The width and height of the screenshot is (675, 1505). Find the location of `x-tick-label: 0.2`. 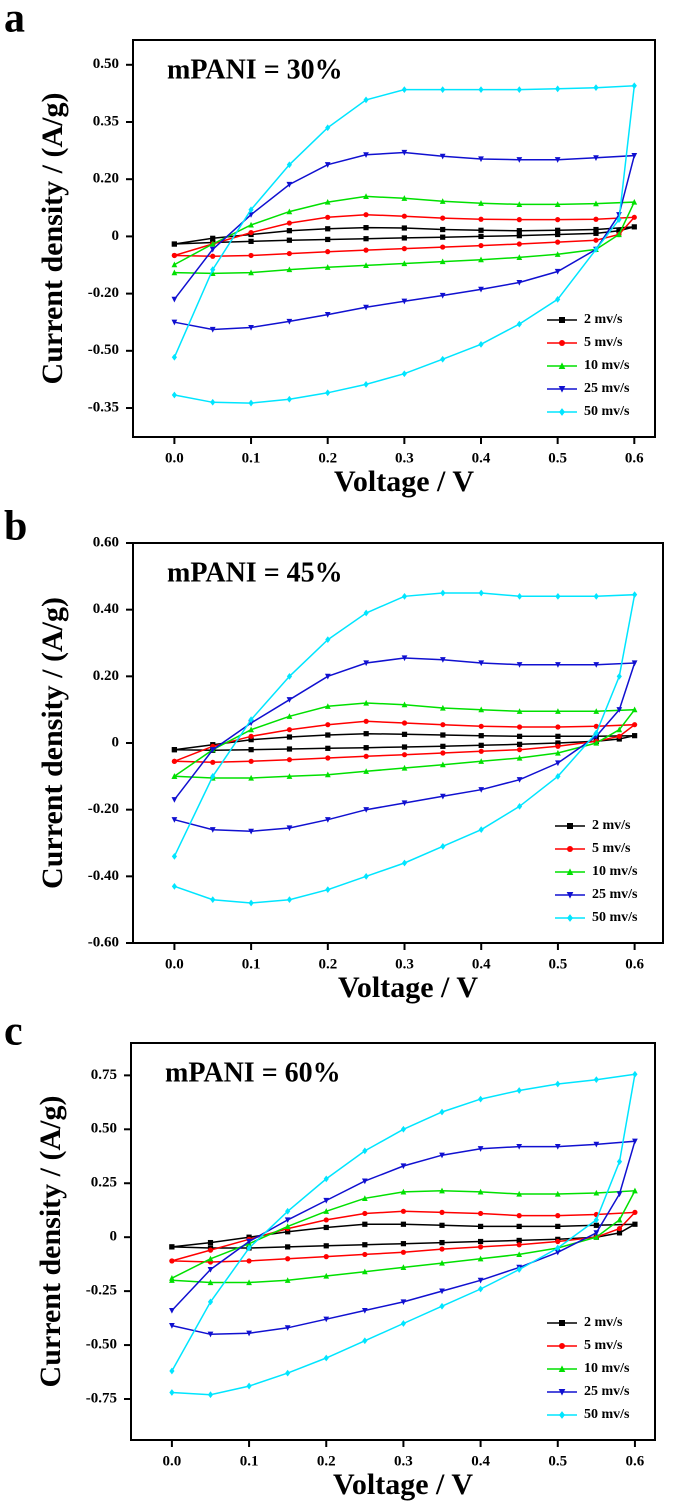

x-tick-label: 0.2 is located at coordinates (326, 1461).